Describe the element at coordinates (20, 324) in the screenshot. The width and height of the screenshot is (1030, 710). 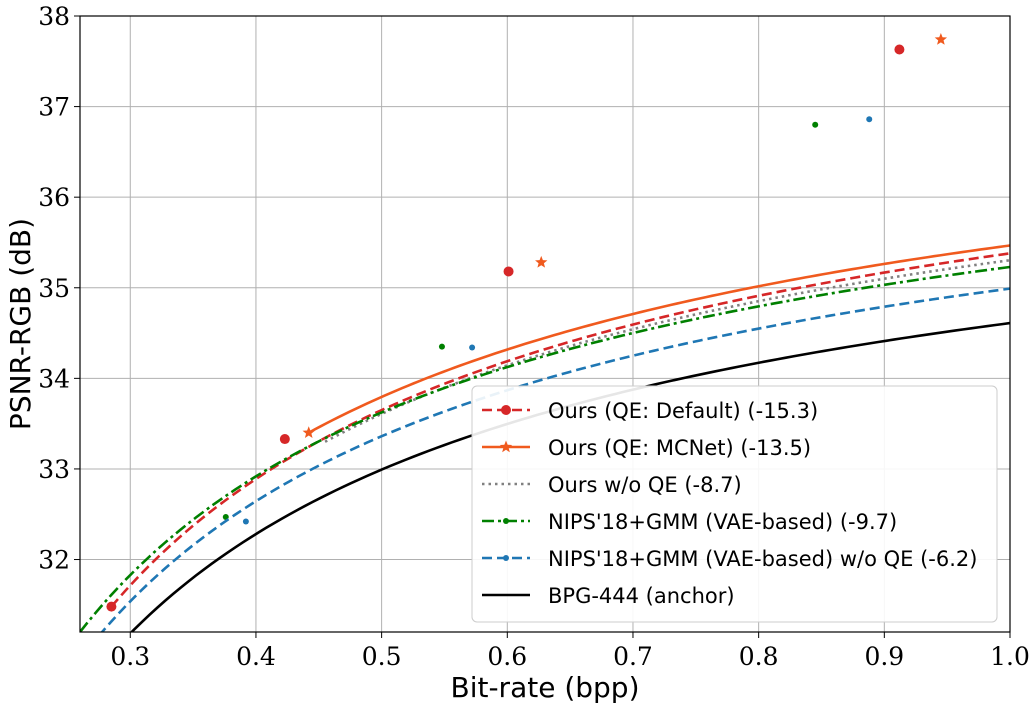
I see `y-axis-title: PSNR-RGB (dB)` at that location.